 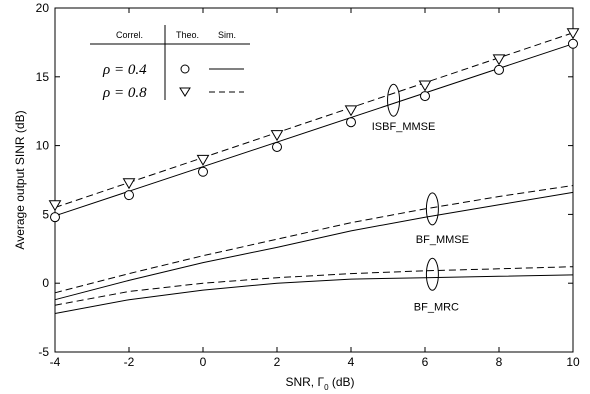 What do you see at coordinates (277, 362) in the screenshot?
I see `x-tick-label: 2` at bounding box center [277, 362].